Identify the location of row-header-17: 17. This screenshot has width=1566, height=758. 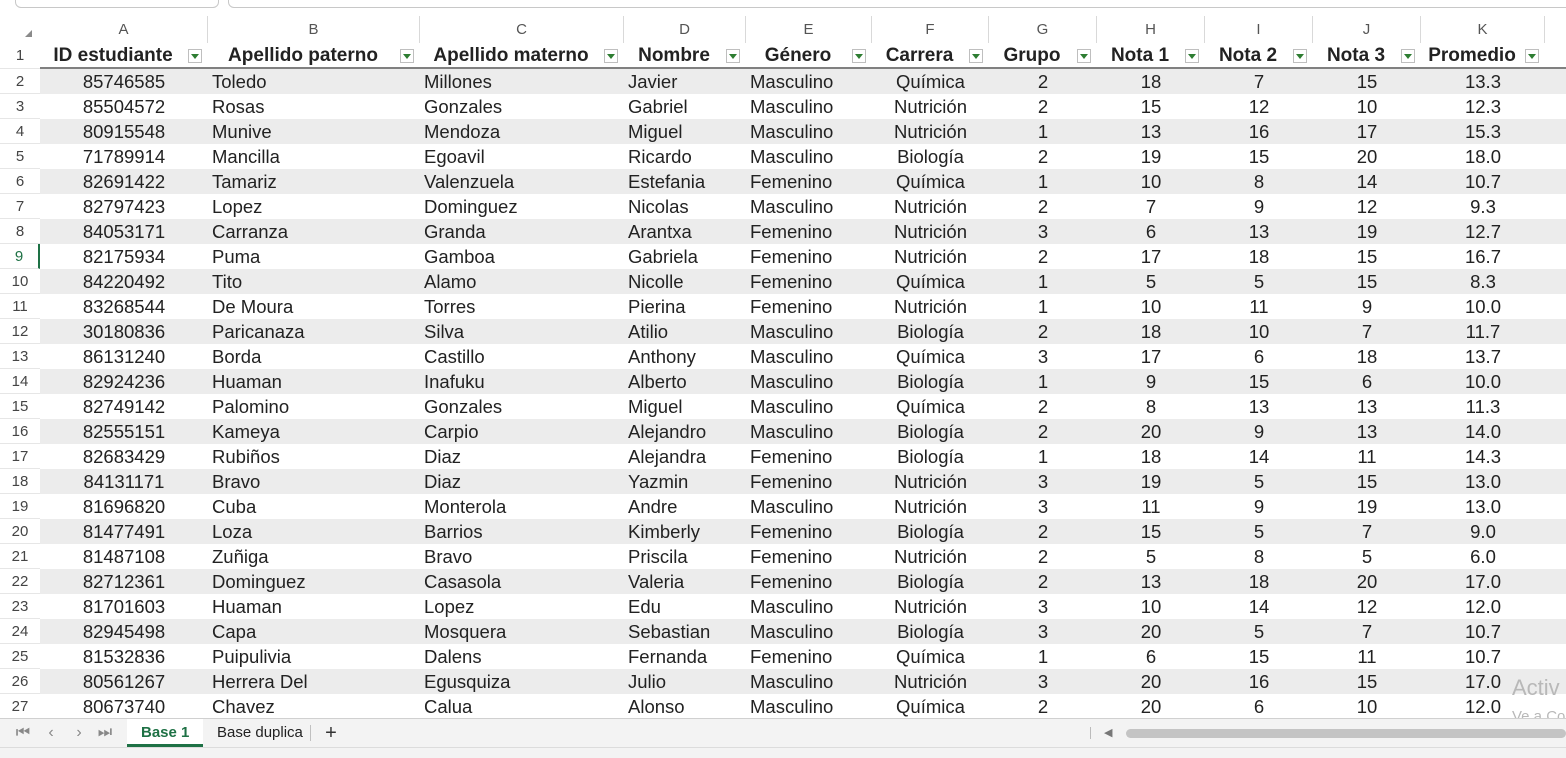
(20, 456).